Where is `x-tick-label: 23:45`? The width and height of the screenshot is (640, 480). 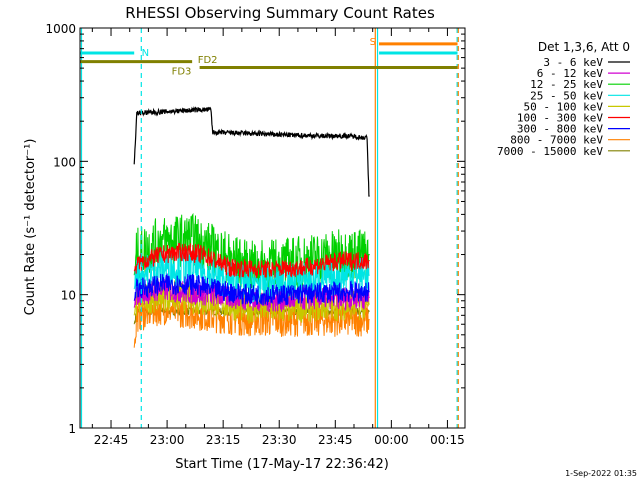
x-tick-label: 23:45 is located at coordinates (335, 440).